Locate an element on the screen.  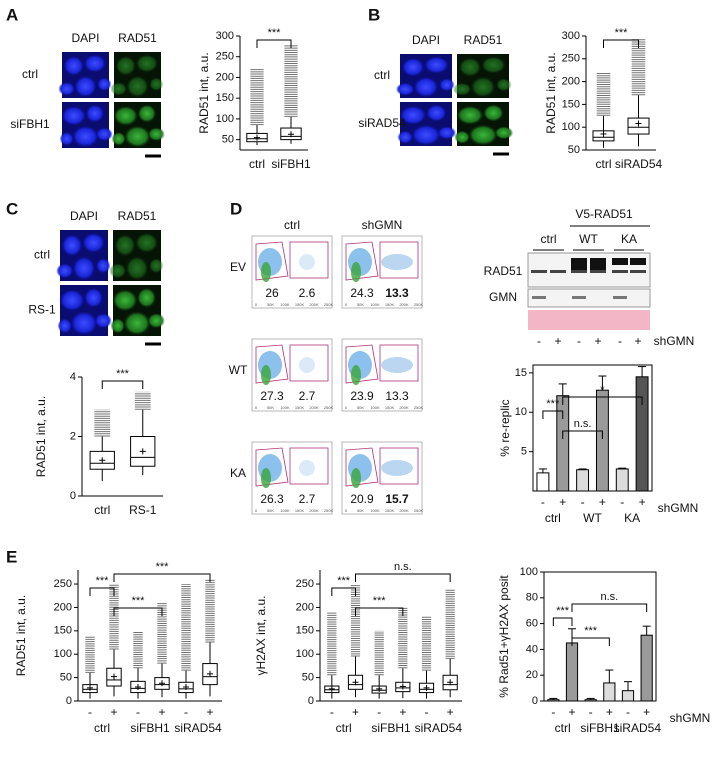
y-tick-label: 300 is located at coordinates (225, 36).